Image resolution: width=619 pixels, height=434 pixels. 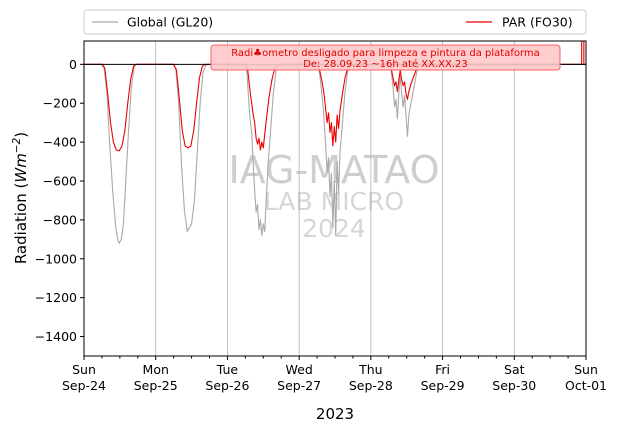 I want to click on x-tick-label-date: Sep-24, so click(x=84, y=385).